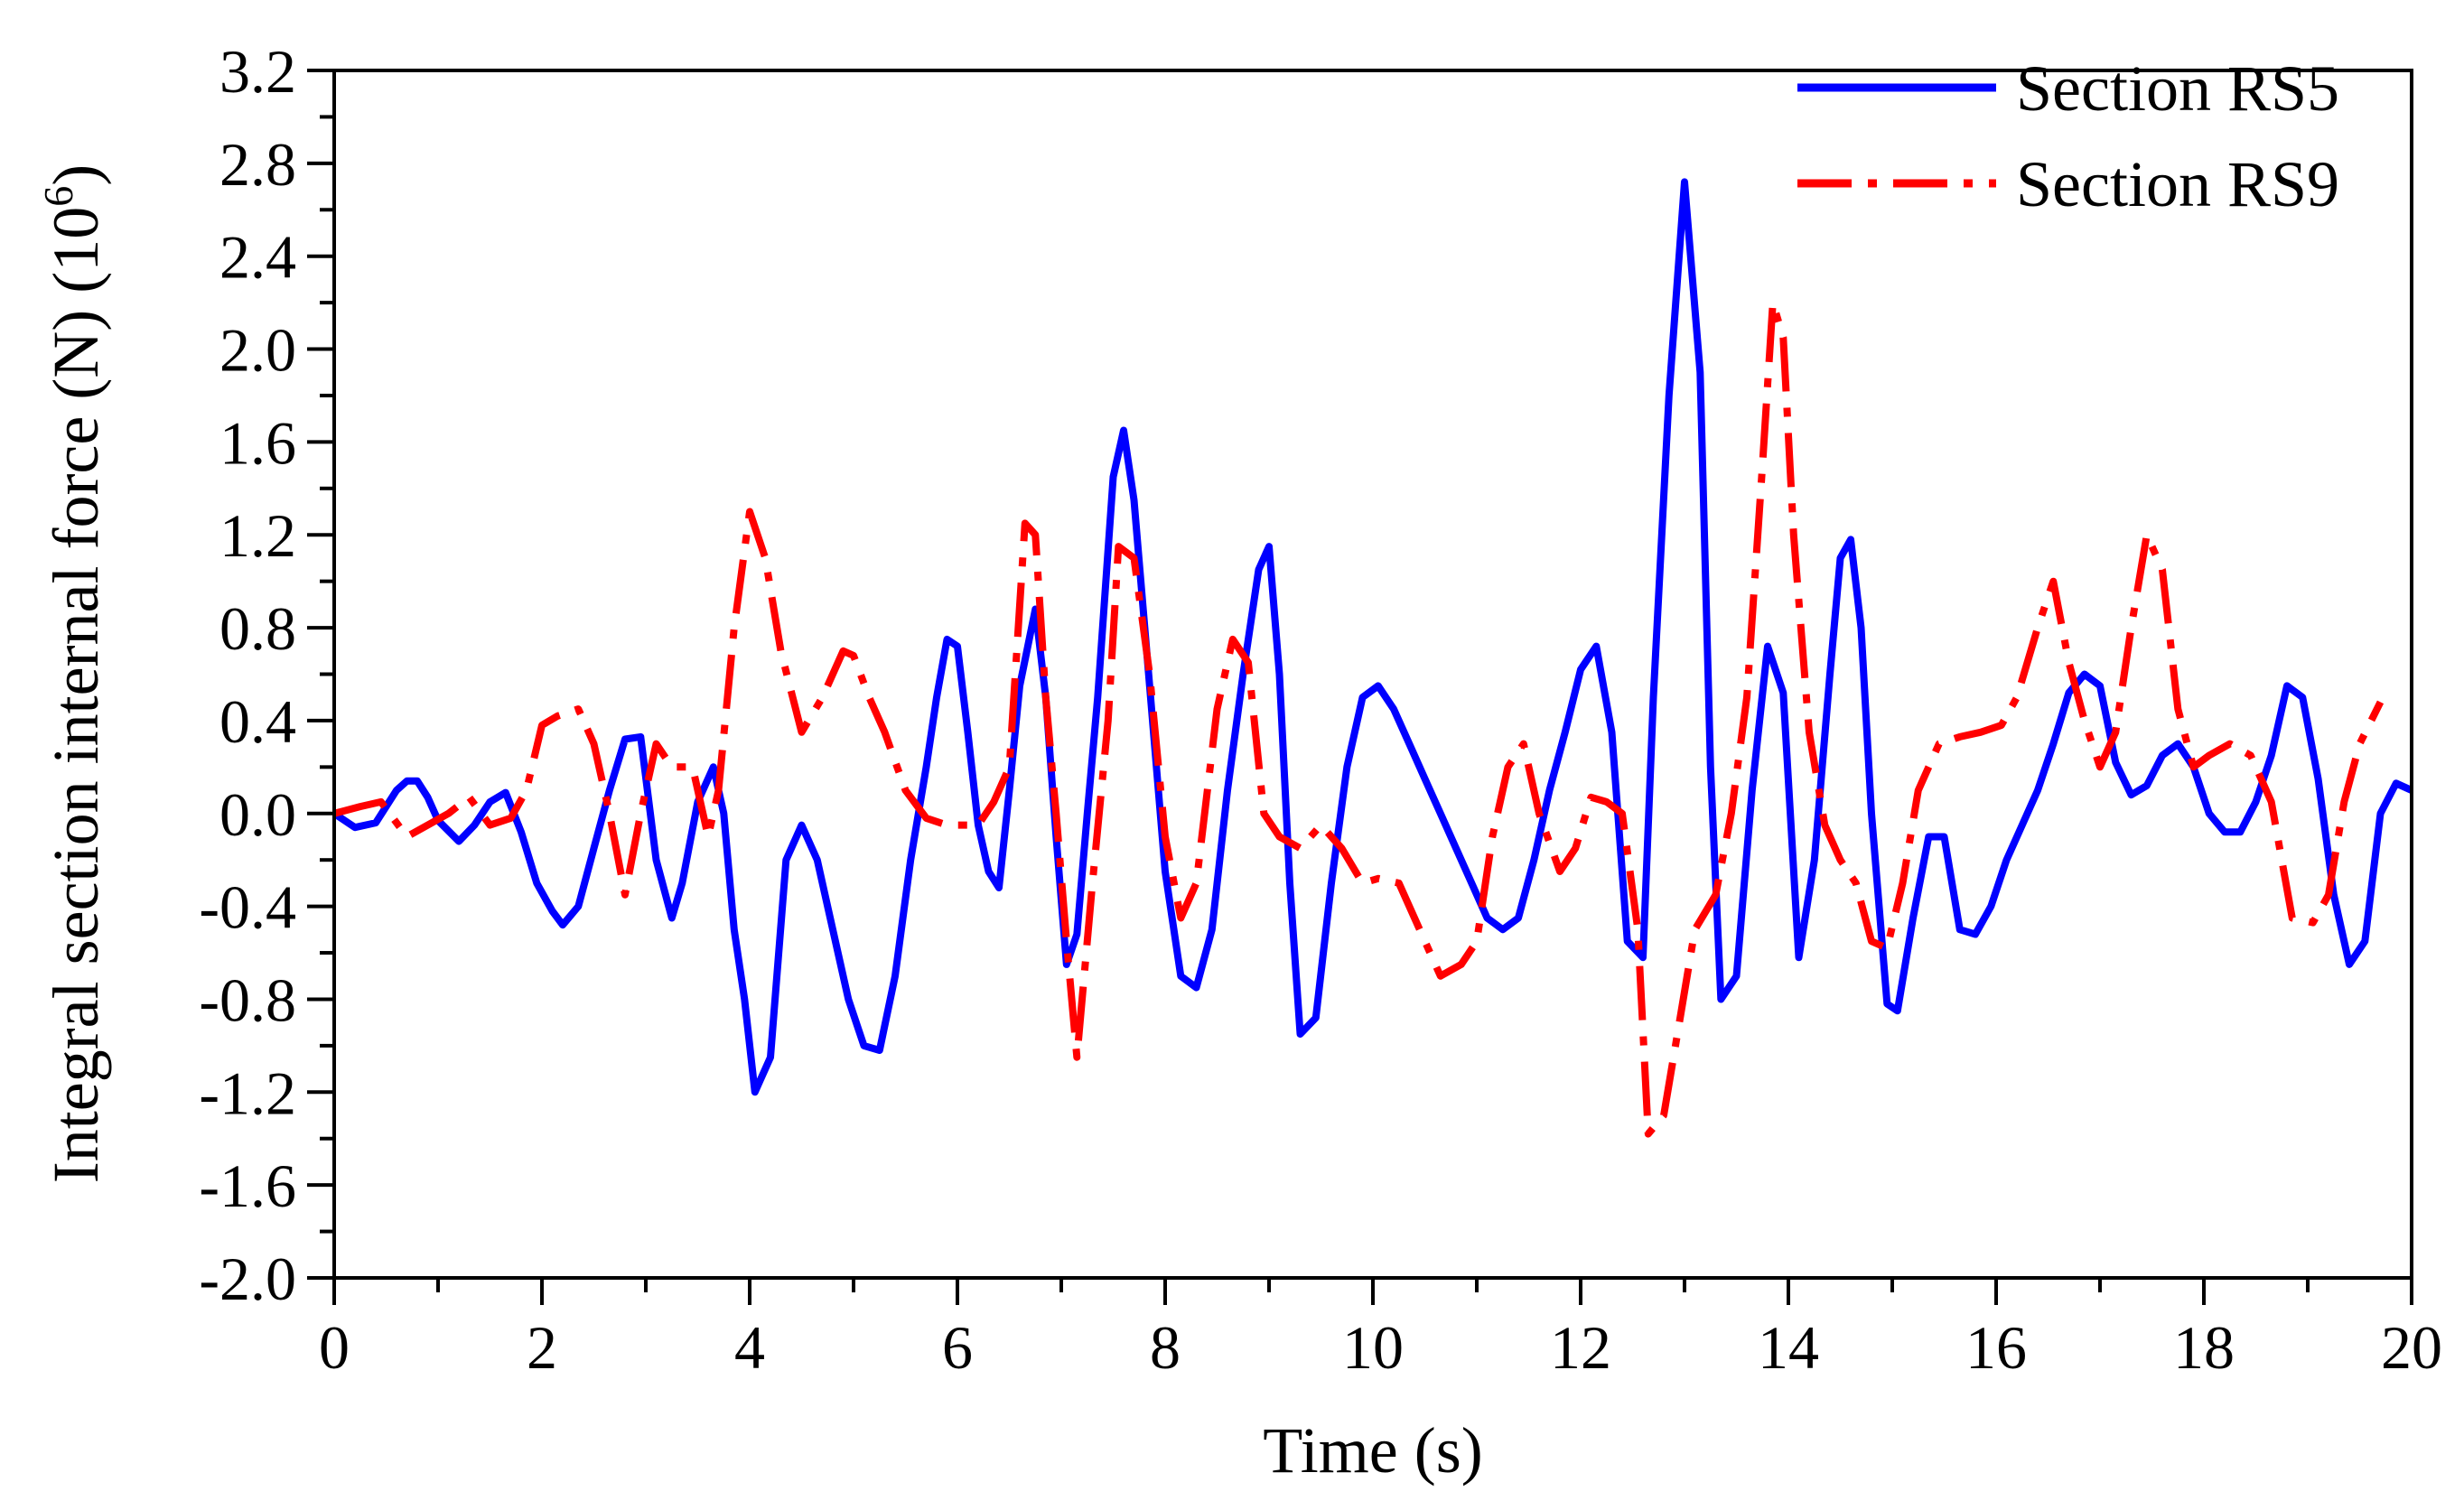  I want to click on x-tick-label: 2, so click(542, 1347).